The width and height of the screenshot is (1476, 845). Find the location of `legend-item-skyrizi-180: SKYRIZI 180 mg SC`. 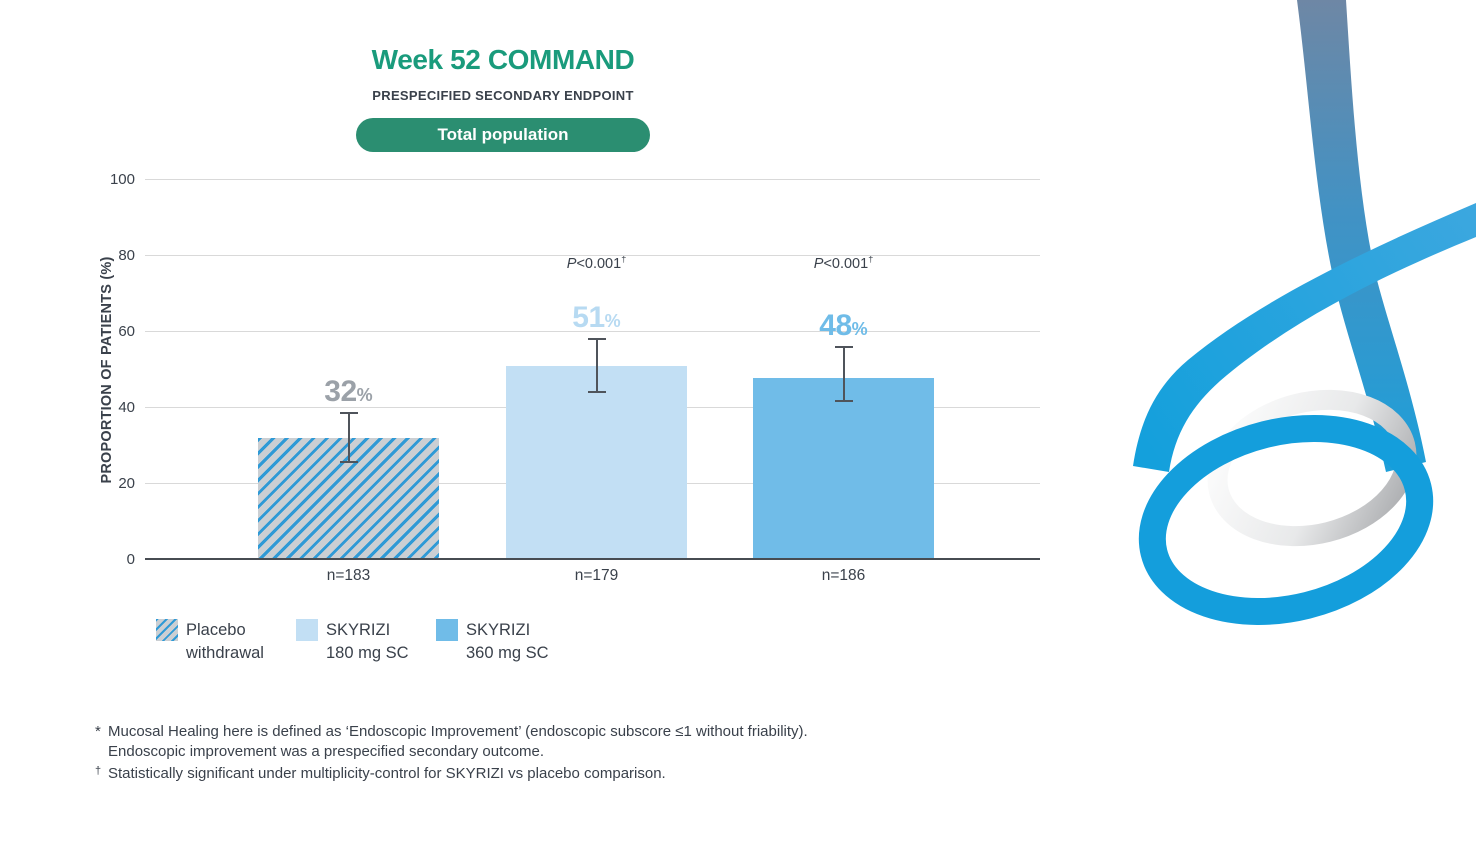

legend-item-skyrizi-180: SKYRIZI 180 mg SC is located at coordinates (357, 642).